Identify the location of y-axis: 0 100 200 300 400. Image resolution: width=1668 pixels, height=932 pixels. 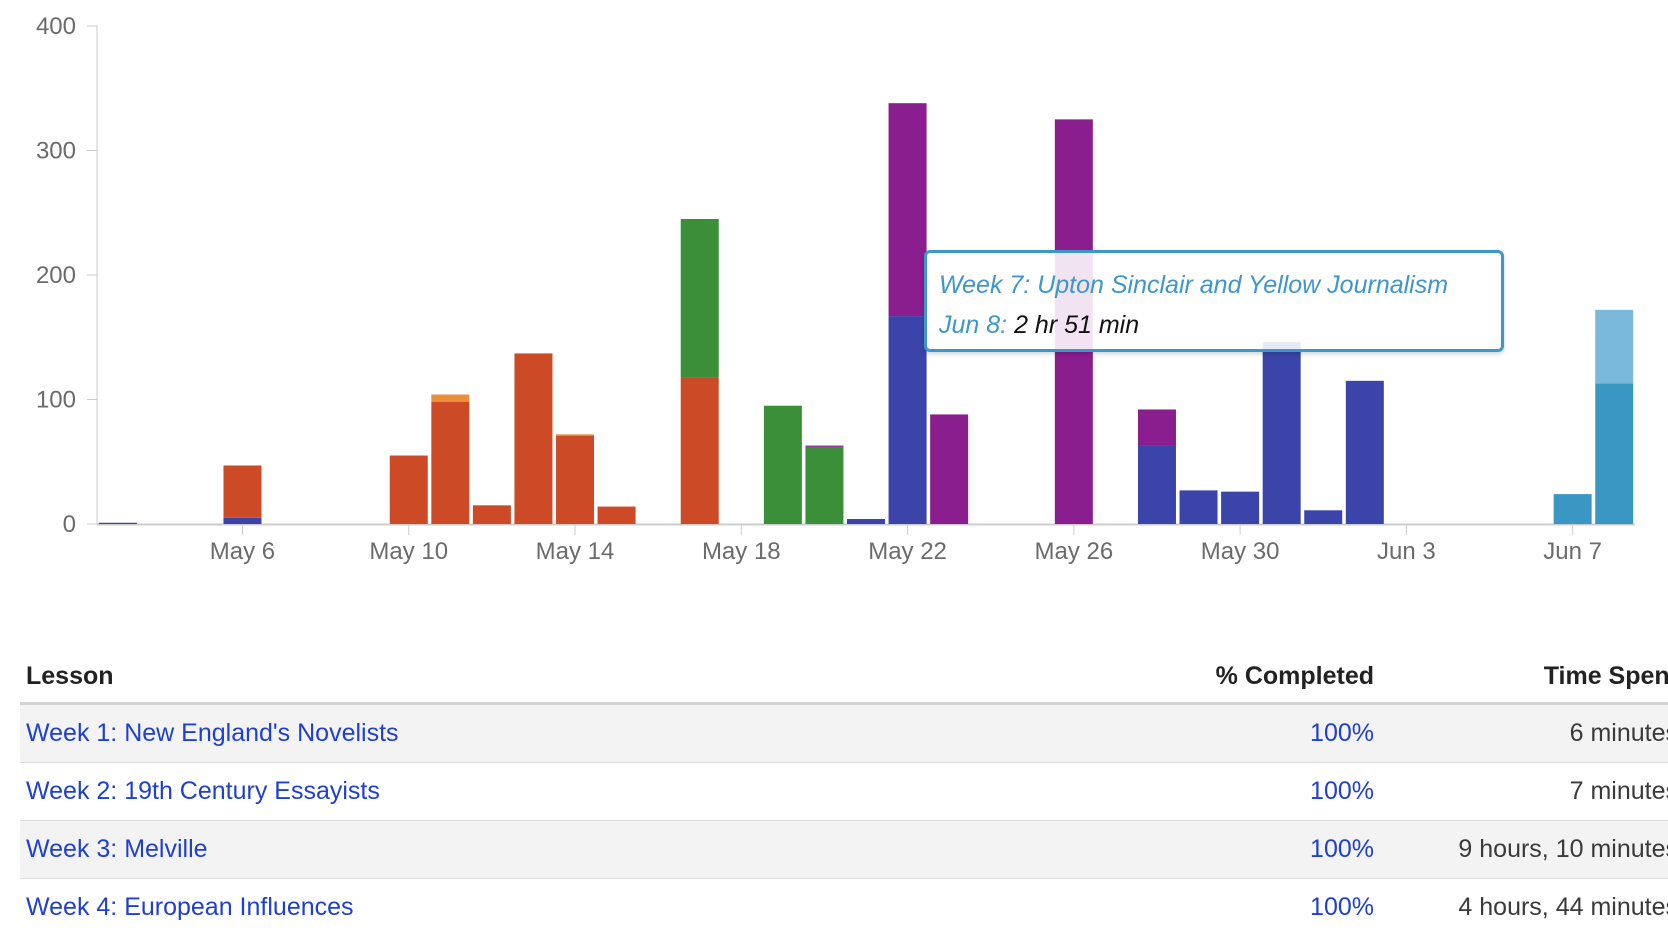
(67, 275).